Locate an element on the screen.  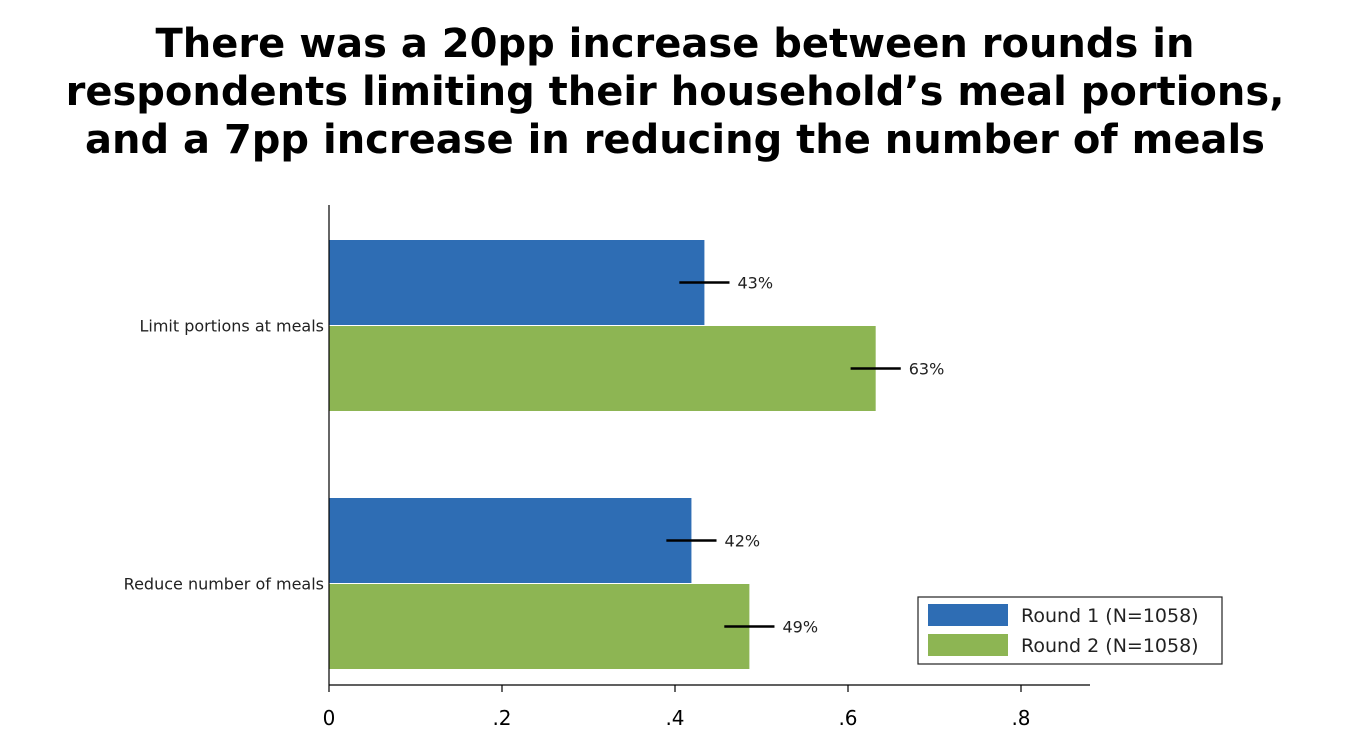
data-label-series1-cat2: 42% is located at coordinates (743, 541).